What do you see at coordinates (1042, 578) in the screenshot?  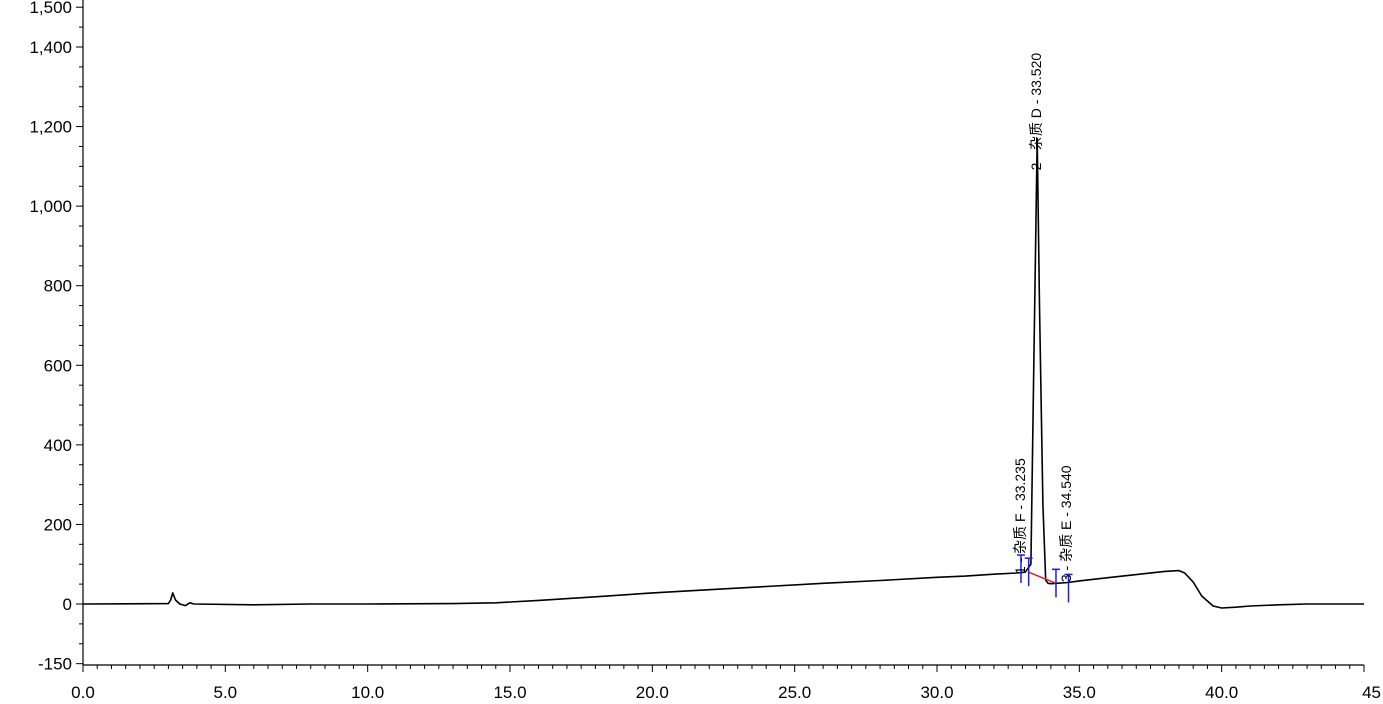 I see `integration-baseline` at bounding box center [1042, 578].